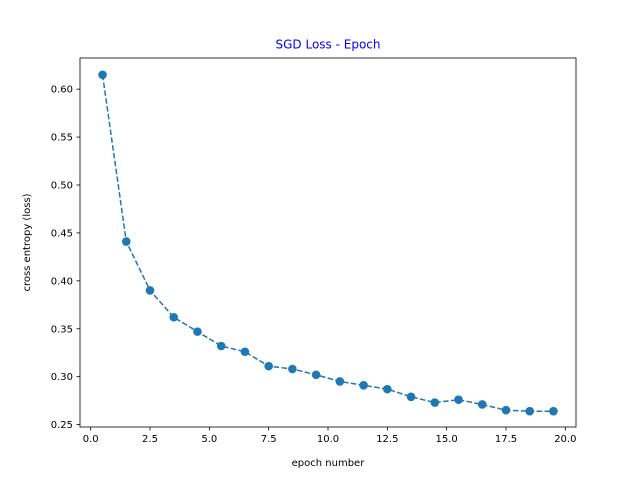  I want to click on y-tick-label: 0.30, so click(62, 377).